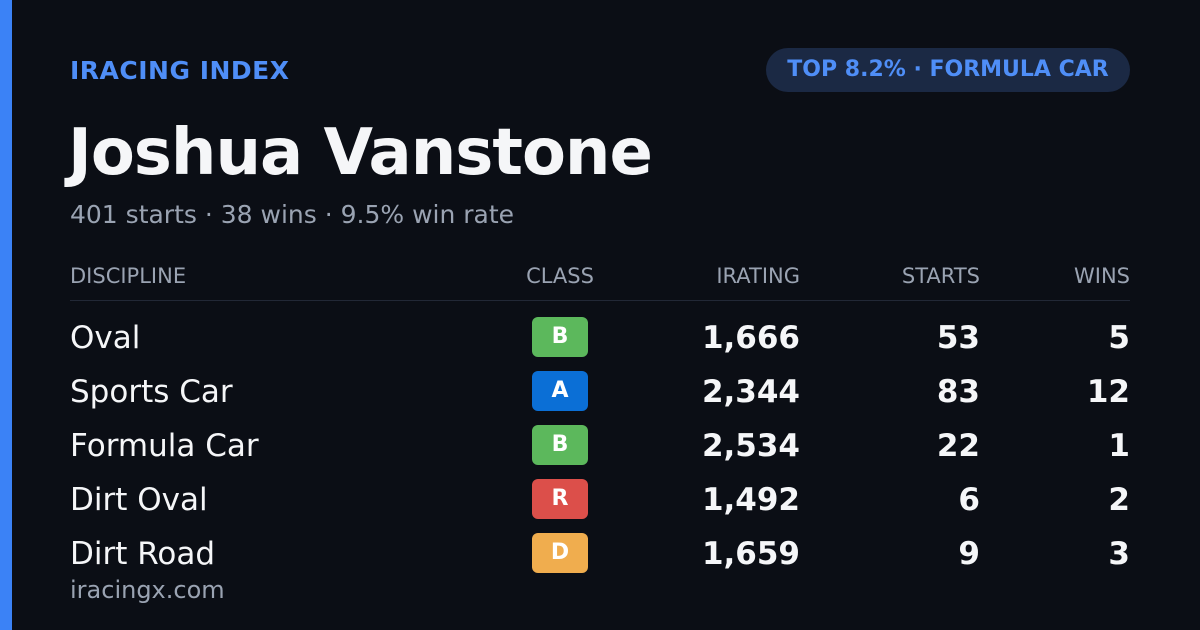 The image size is (1200, 630). I want to click on starts-cell: 22, so click(958, 446).